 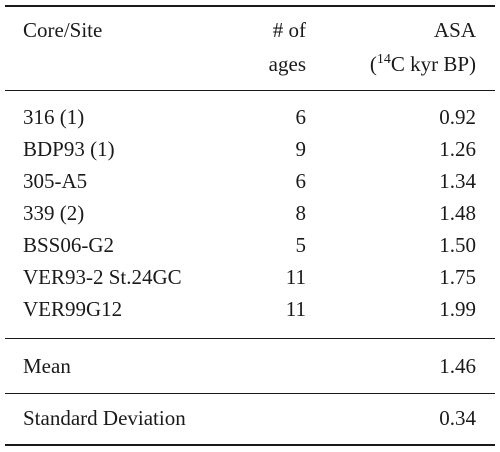 What do you see at coordinates (69, 245) in the screenshot?
I see `row-site: BSS06-G2` at bounding box center [69, 245].